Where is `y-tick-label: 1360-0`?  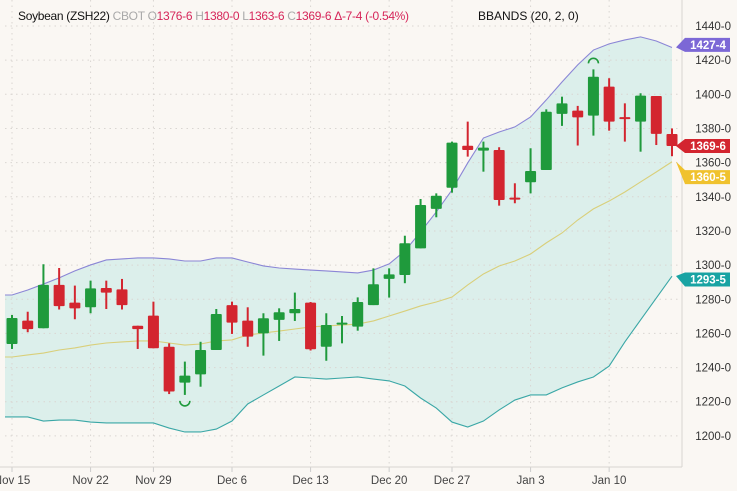
y-tick-label: 1360-0 is located at coordinates (713, 164).